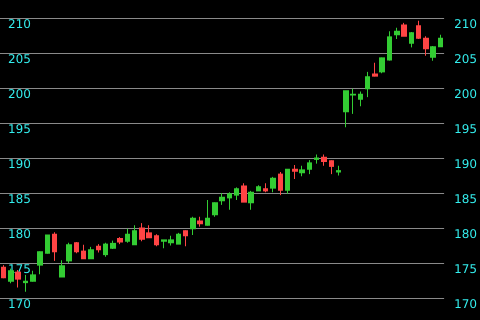  What do you see at coordinates (465, 129) in the screenshot?
I see `y2-tick-label: 195` at bounding box center [465, 129].